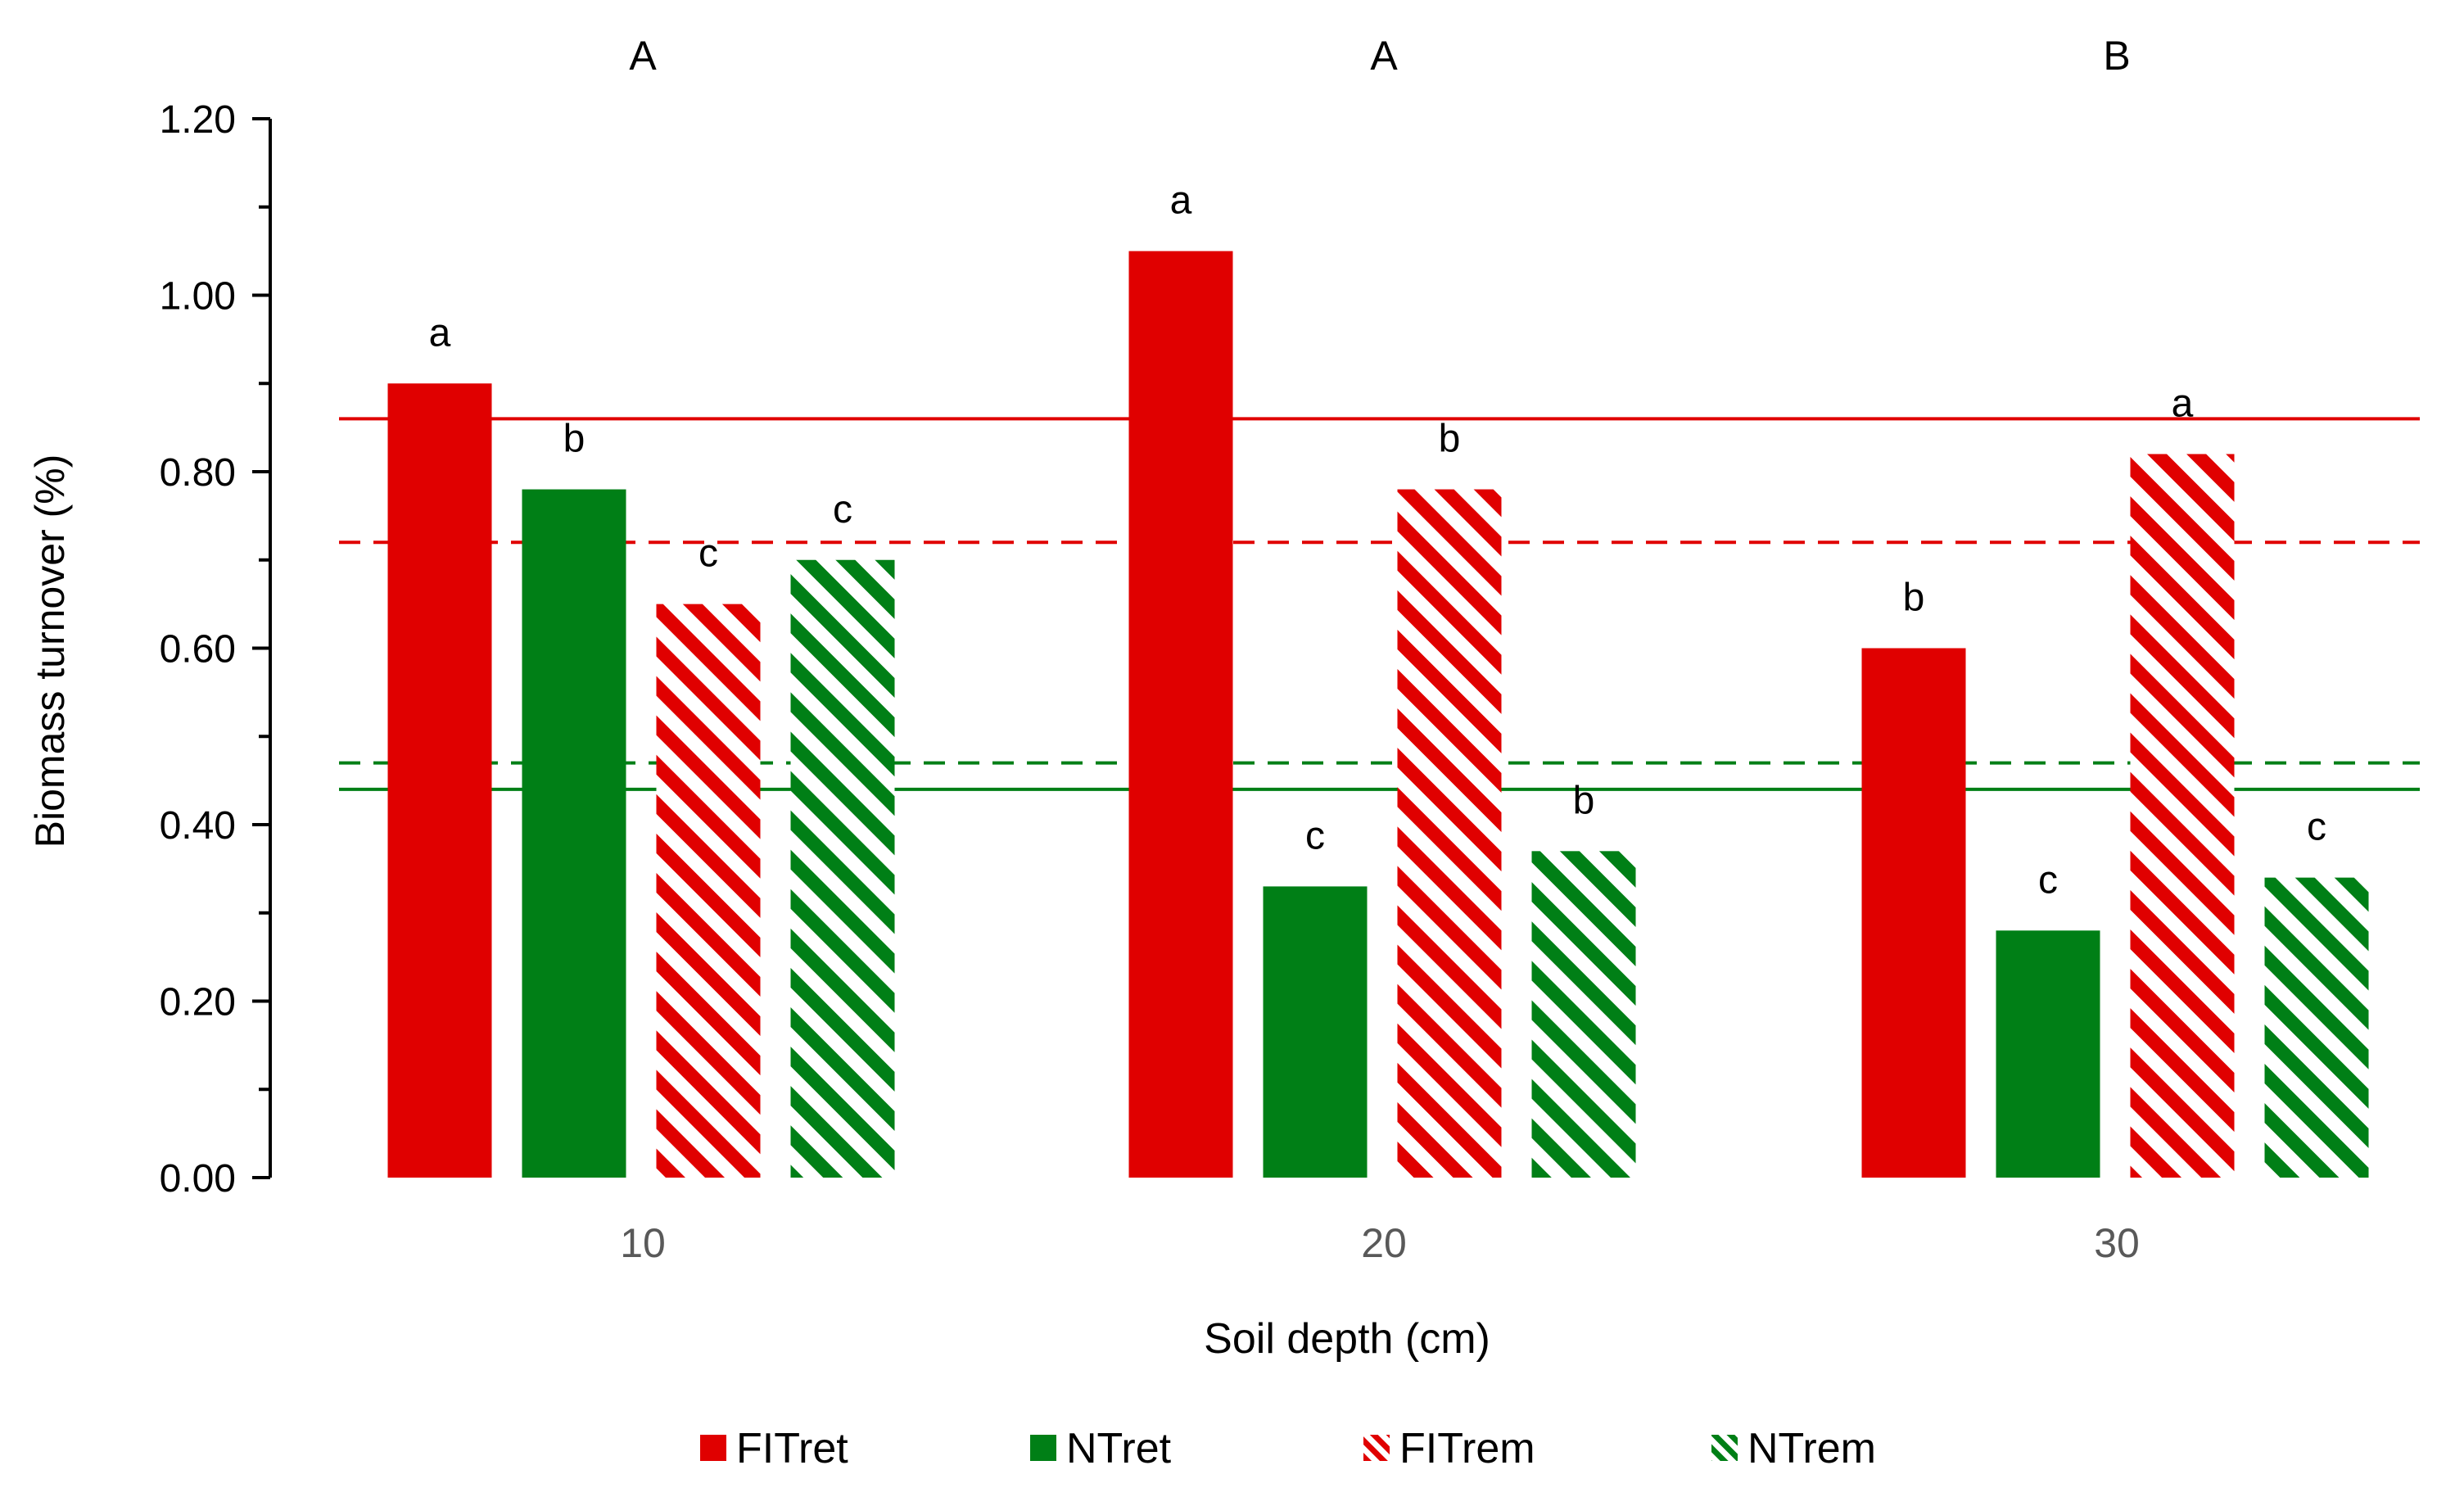 The height and width of the screenshot is (1506, 2464). What do you see at coordinates (262, 648) in the screenshot?
I see `y-axis` at bounding box center [262, 648].